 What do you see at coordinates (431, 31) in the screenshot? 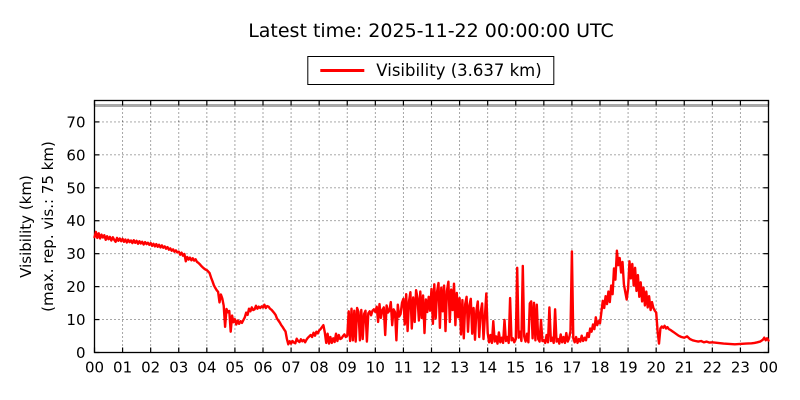
I see `chart-title: Latest time: 2025-11-22 00:00:00 UTC` at bounding box center [431, 31].